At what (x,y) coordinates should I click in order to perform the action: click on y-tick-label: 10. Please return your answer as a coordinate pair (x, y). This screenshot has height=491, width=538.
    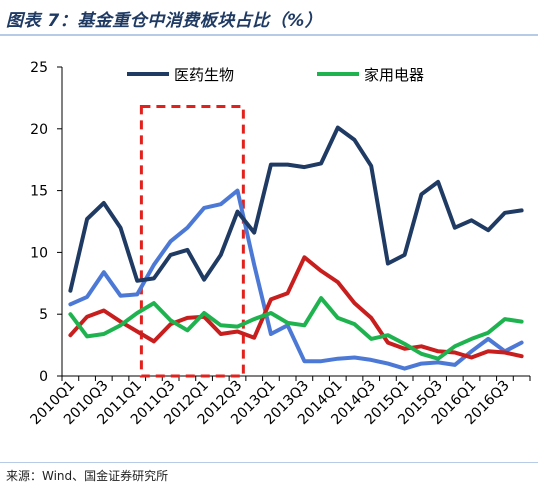
    Looking at the image, I should click on (39, 253).